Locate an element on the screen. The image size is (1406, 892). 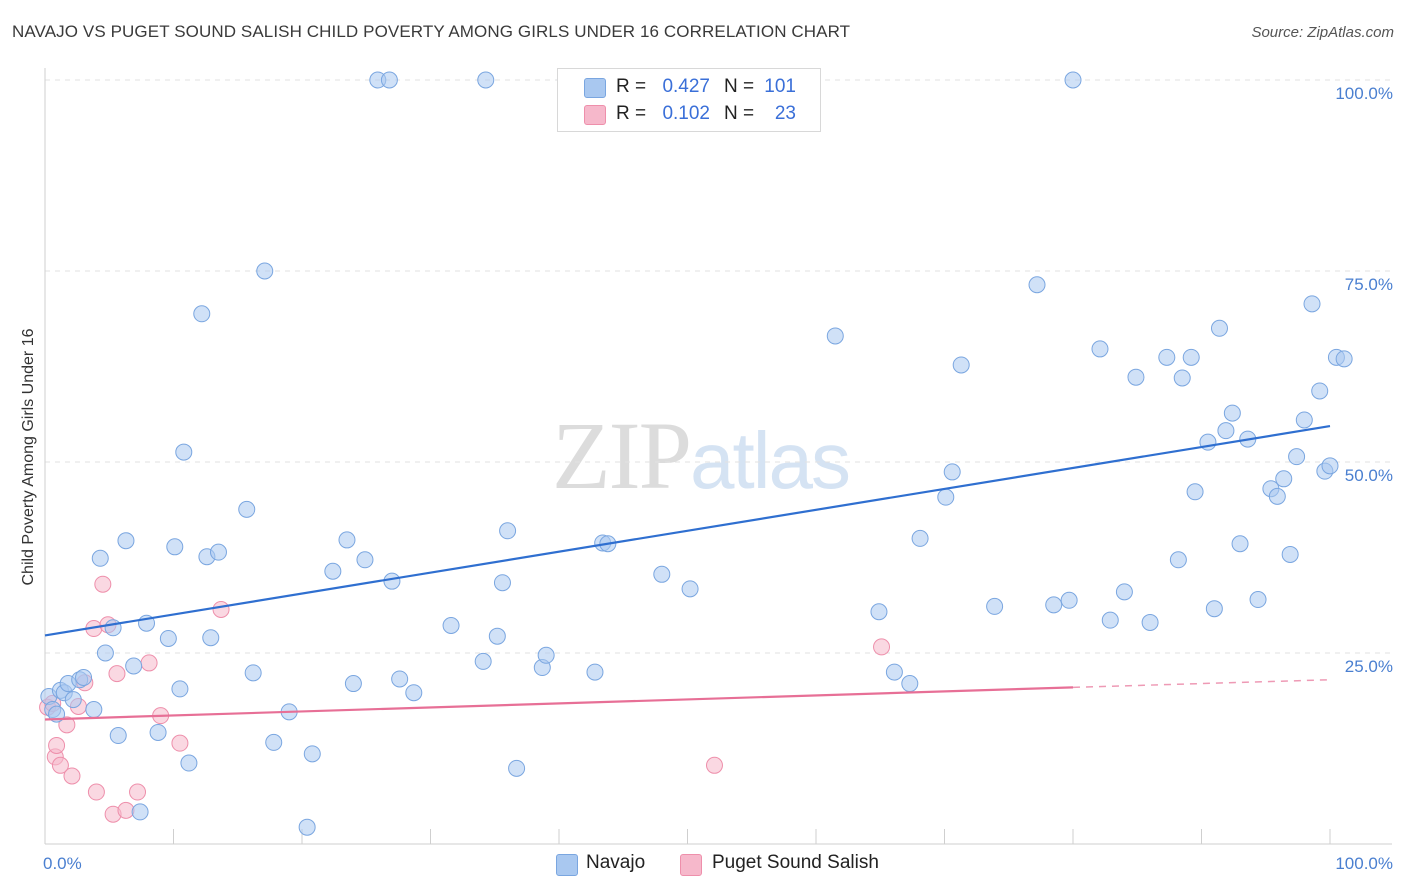
x-tick-labels: 0.0% 100.0% is located at coordinates (718, 863).